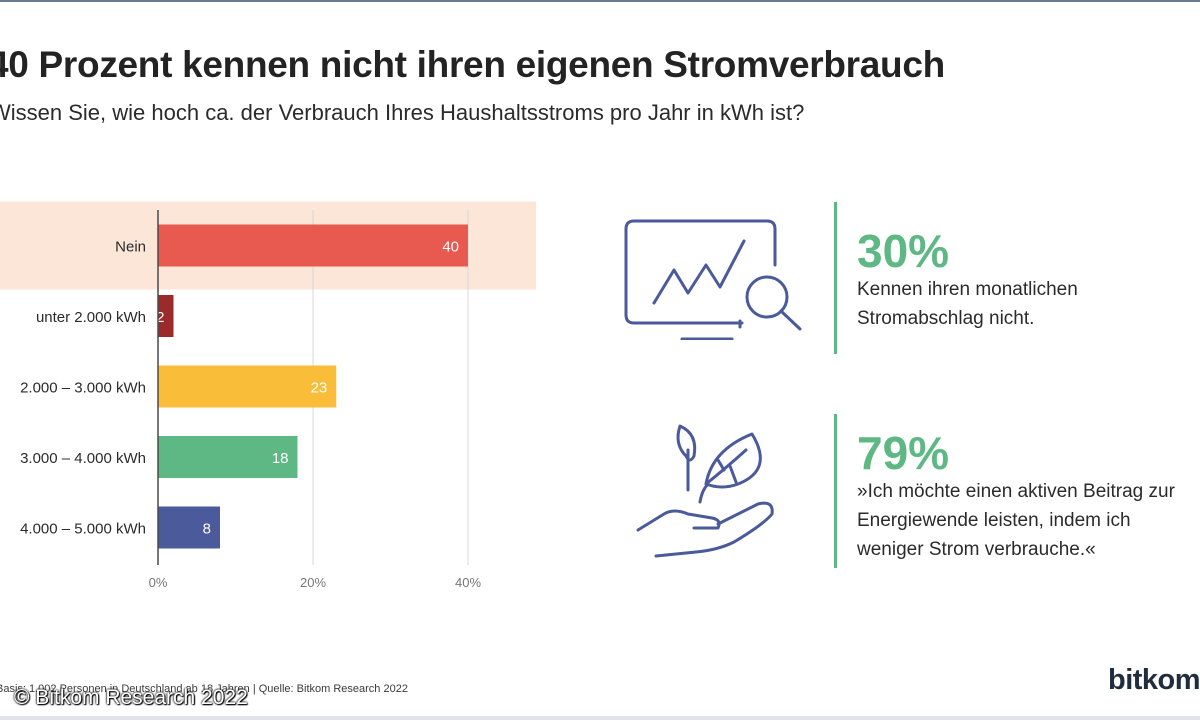 This screenshot has height=720, width=1200. I want to click on hand-plant-leaf-icon, so click(705, 491).